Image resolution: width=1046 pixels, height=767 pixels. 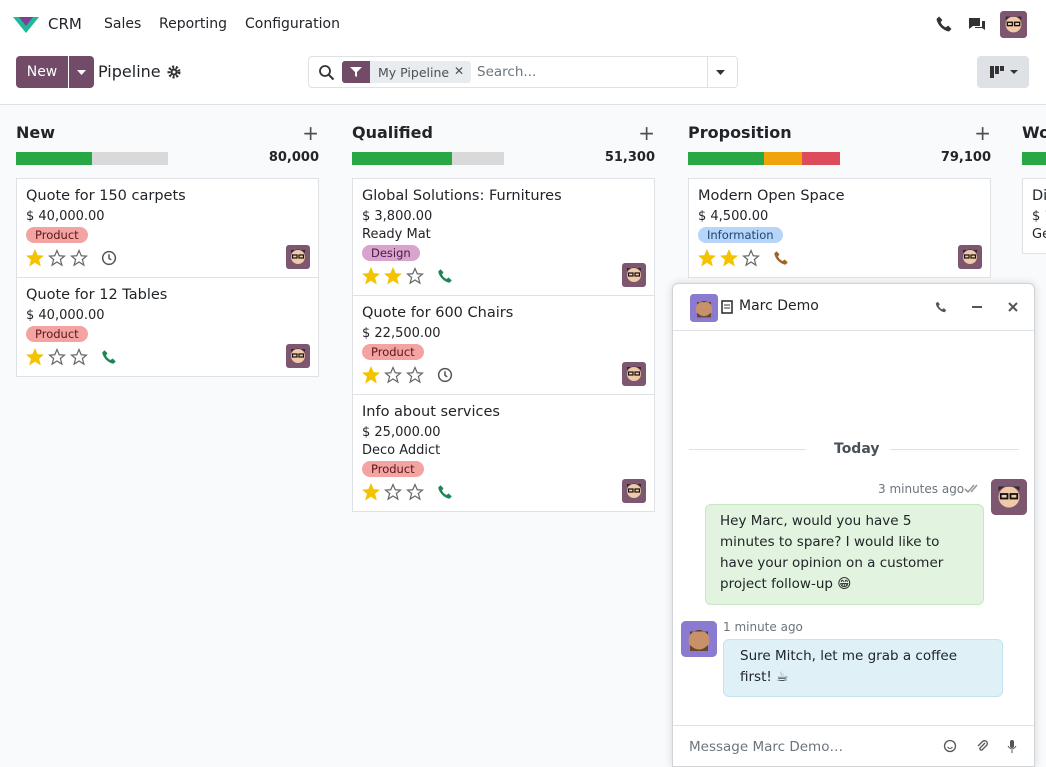 I want to click on column-title: Proposition, so click(x=740, y=132).